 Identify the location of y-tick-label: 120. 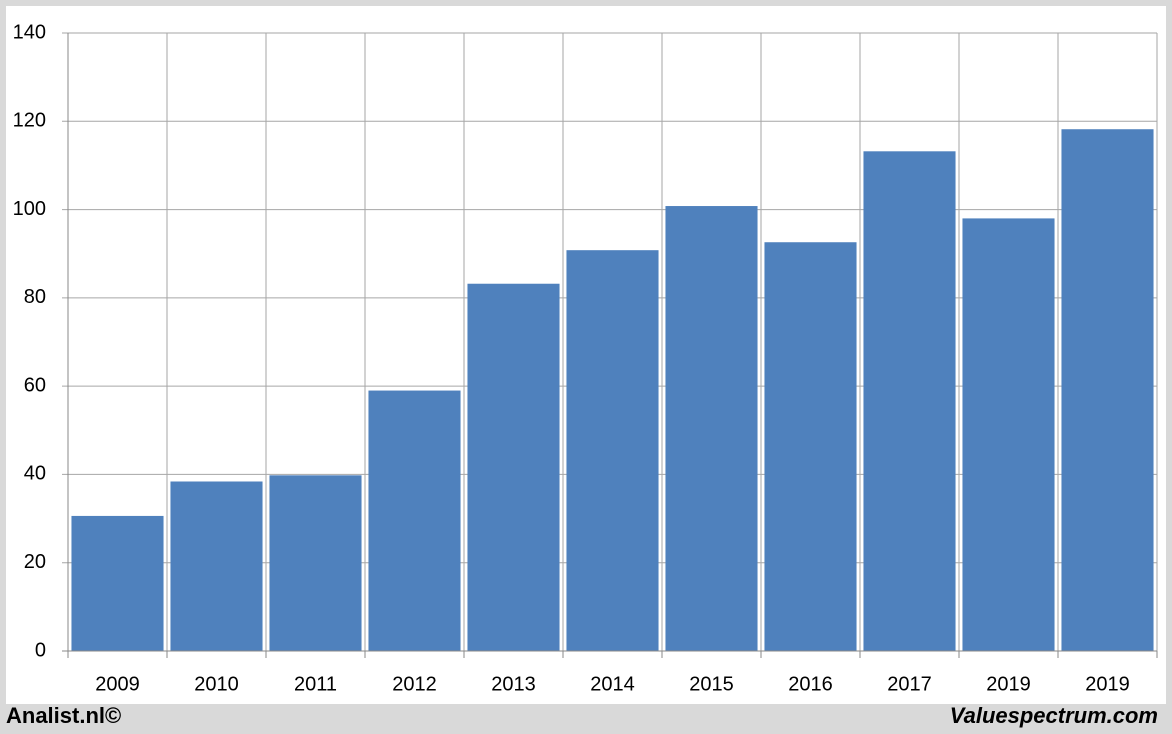
(29, 121).